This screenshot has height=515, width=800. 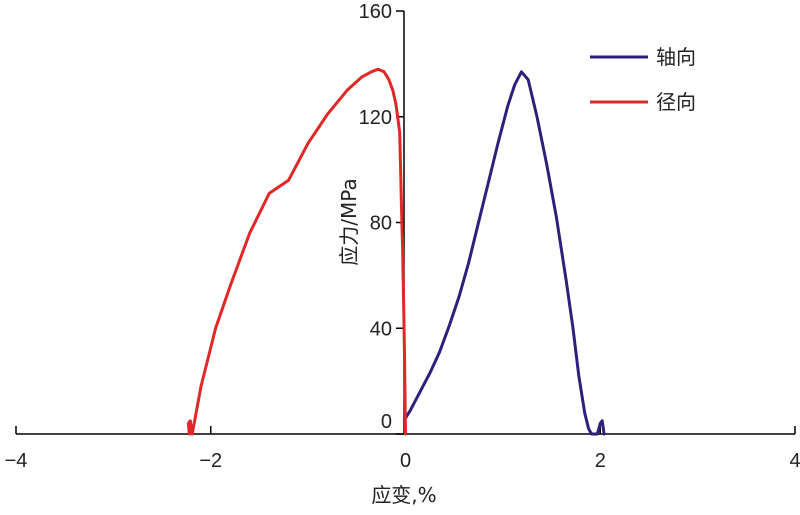 I want to click on y-tick-label: 120, so click(x=375, y=118).